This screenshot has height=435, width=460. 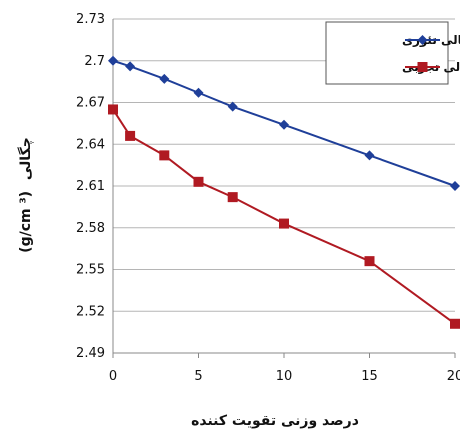 What do you see at coordinates (90, 270) in the screenshot?
I see `y-tick-label: 2.55` at bounding box center [90, 270].